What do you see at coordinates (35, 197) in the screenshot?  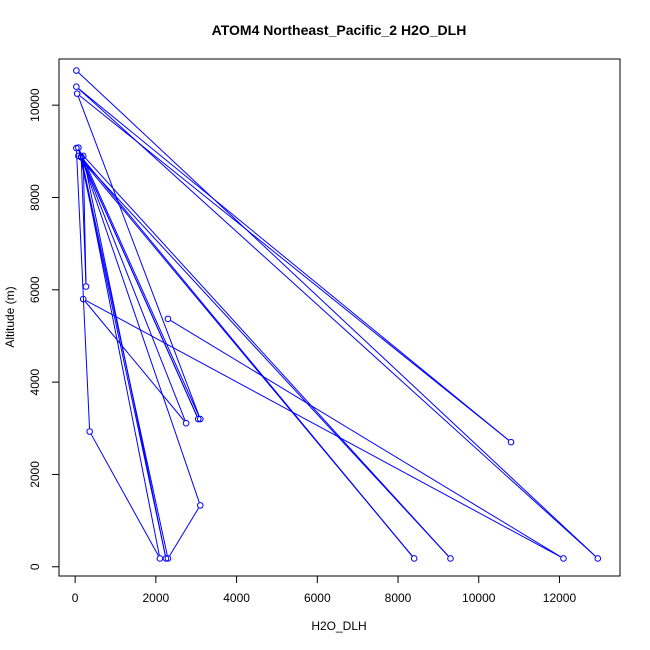 I see `y-tick-label: 8000` at bounding box center [35, 197].